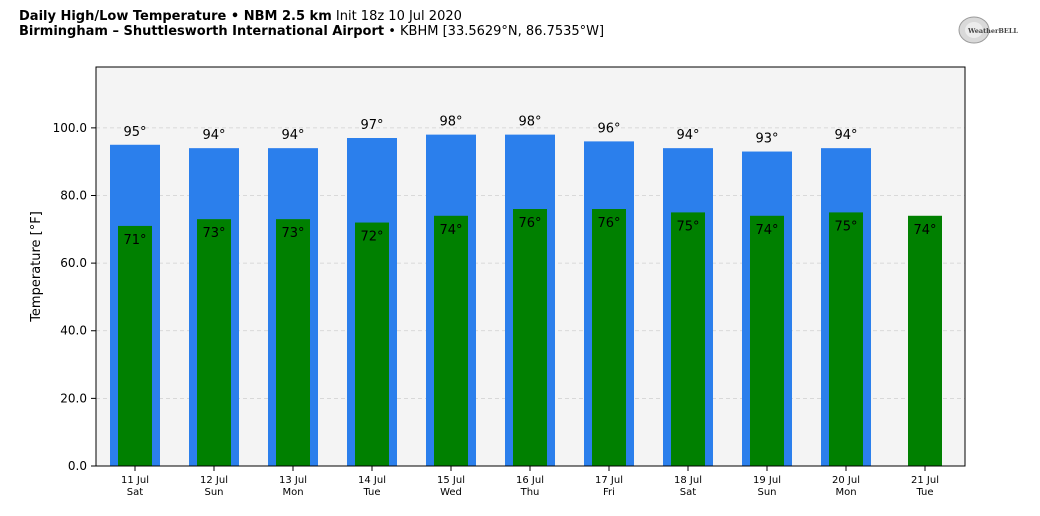 The width and height of the screenshot is (1040, 516). Describe the element at coordinates (73, 263) in the screenshot. I see `y-tick-label: 60.0` at that location.